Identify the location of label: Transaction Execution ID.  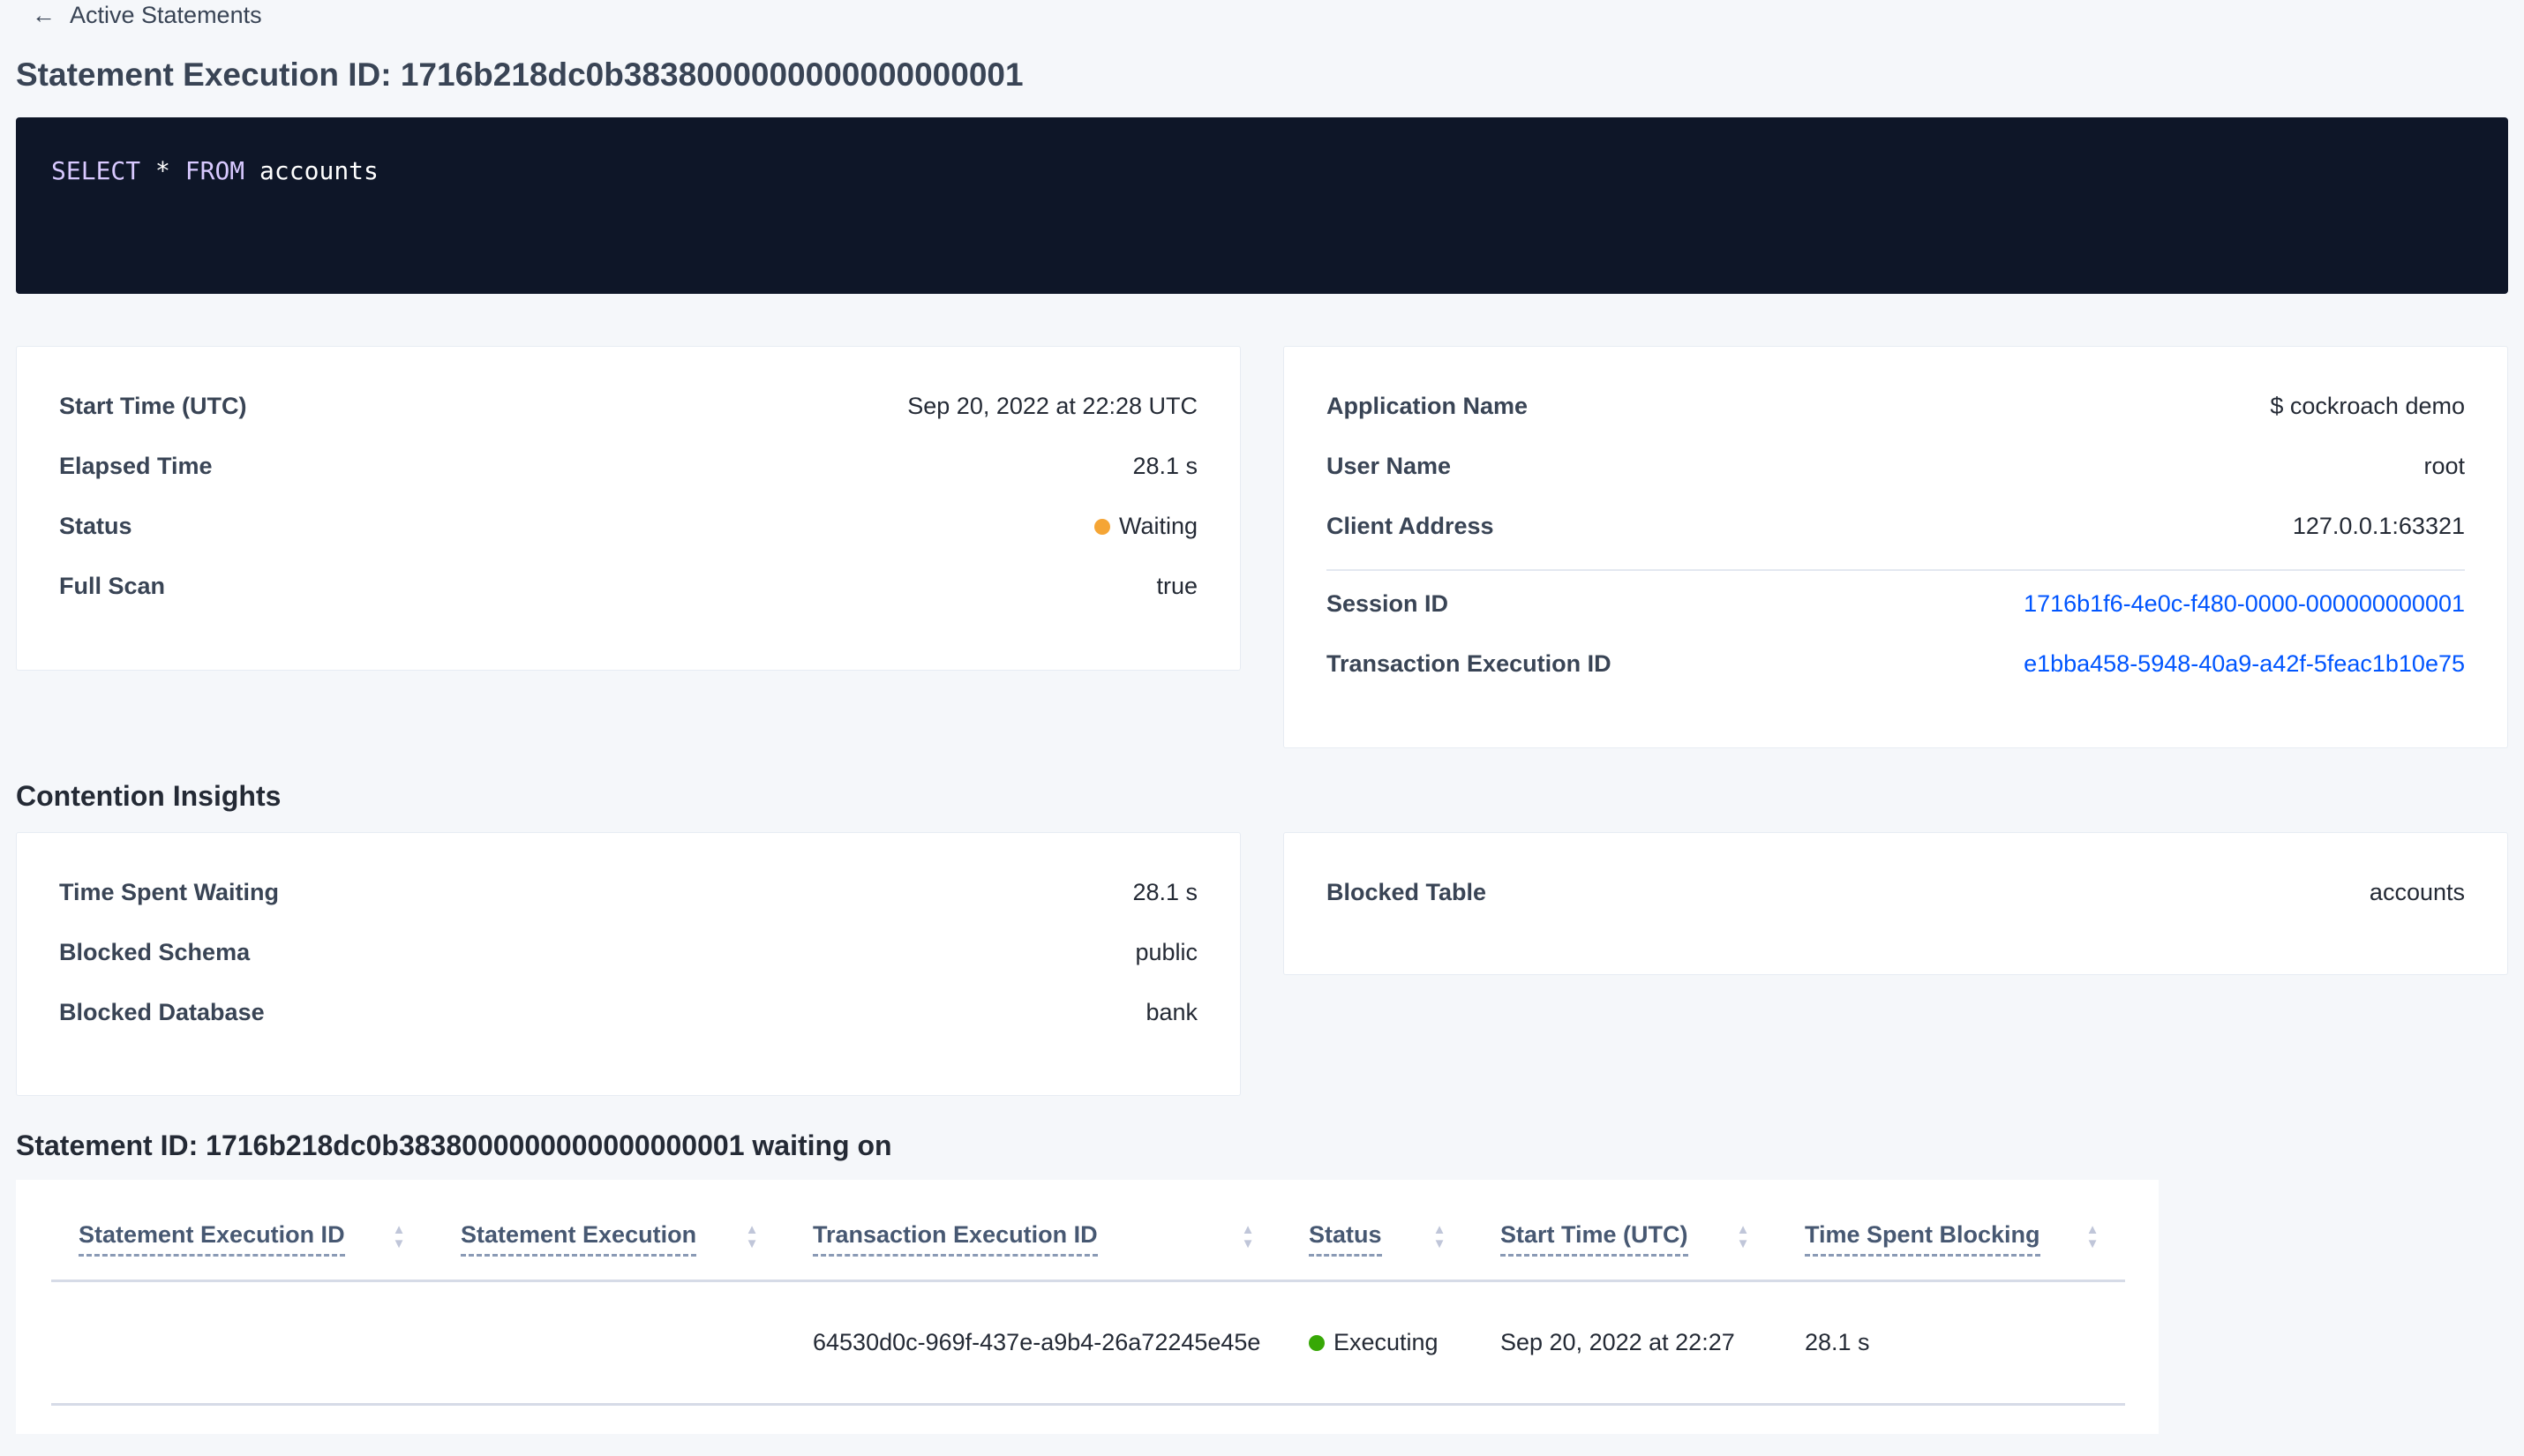
(1468, 663).